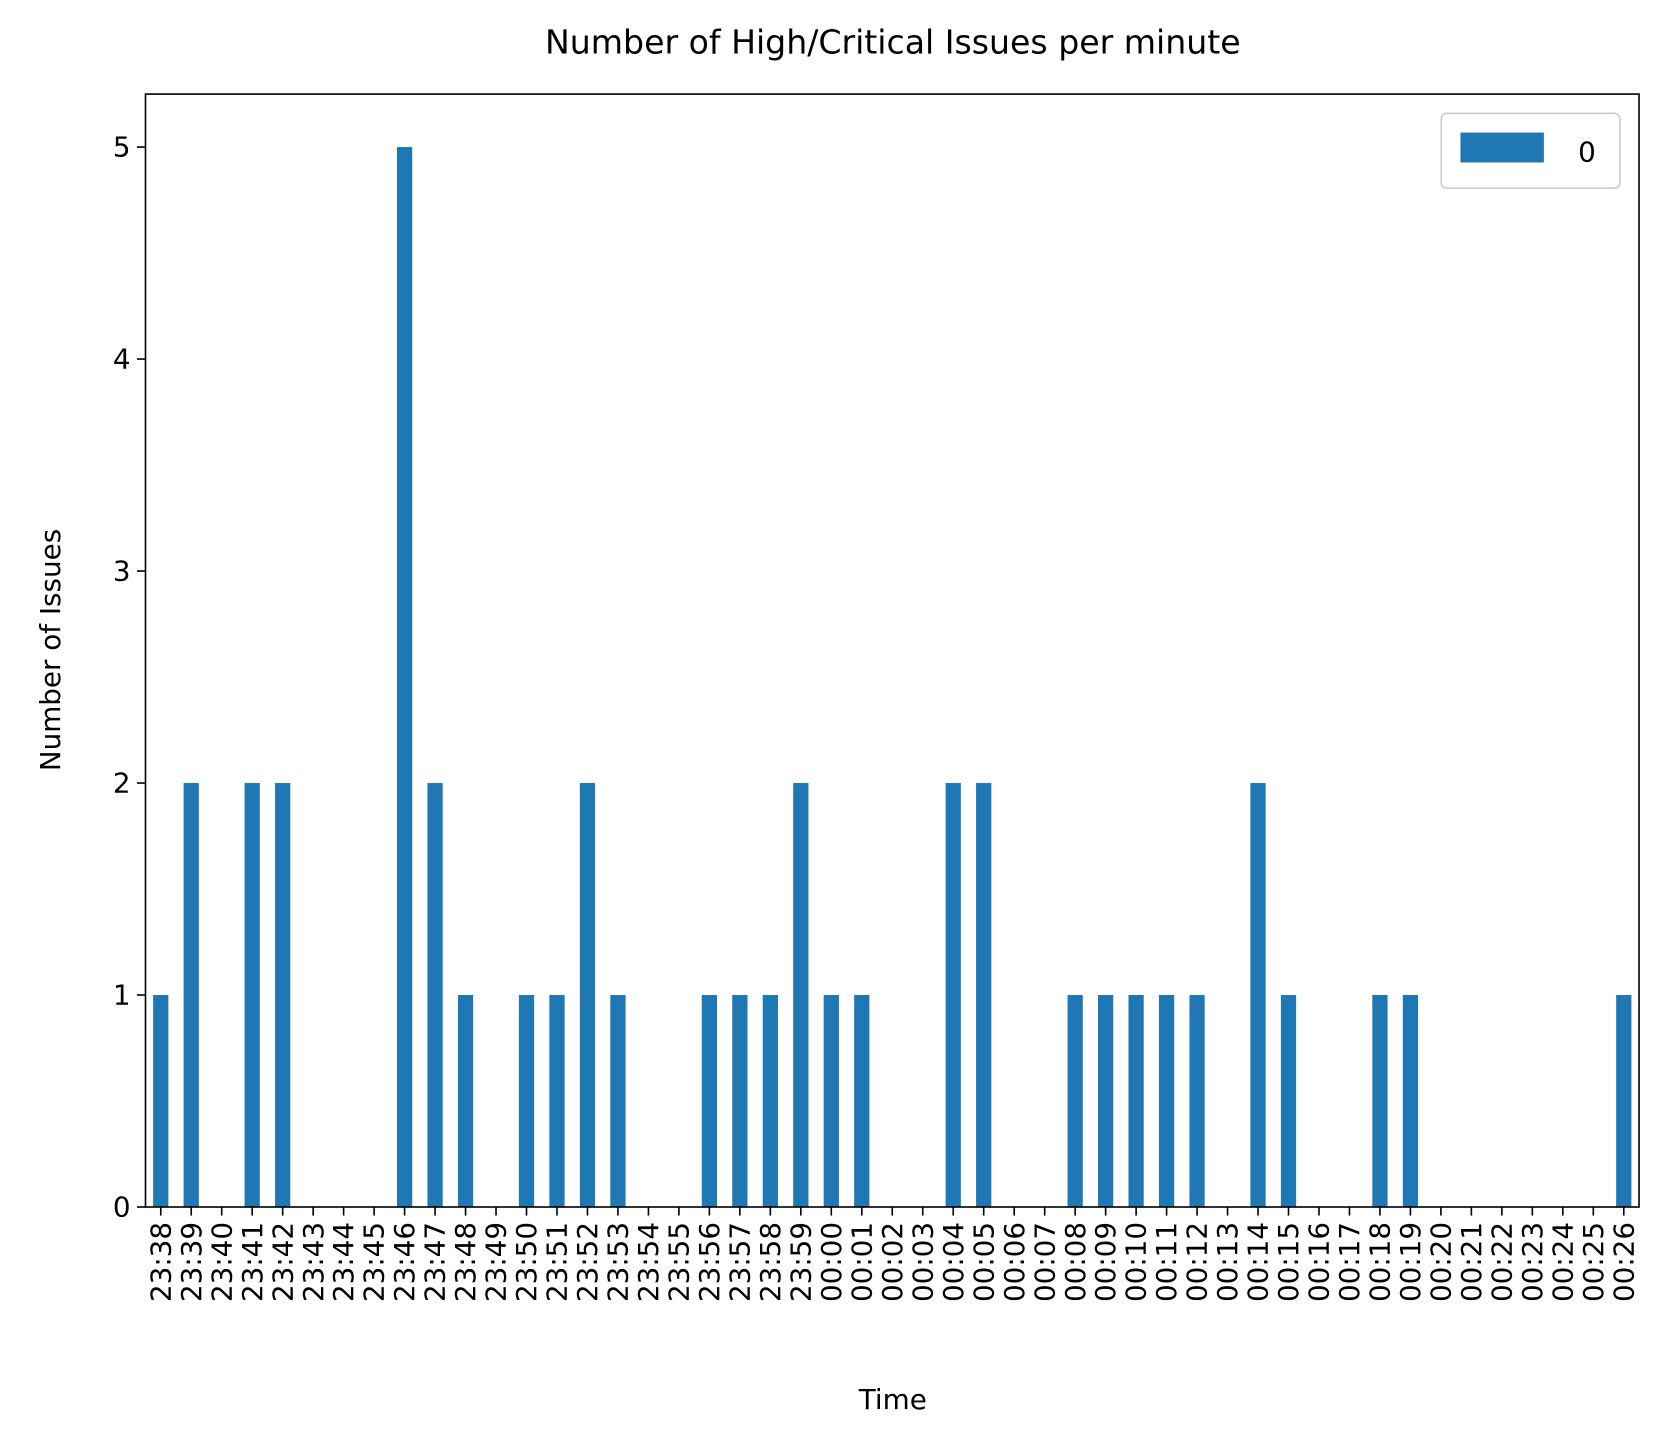  What do you see at coordinates (160, 1262) in the screenshot?
I see `x-tick-label: 23:38` at bounding box center [160, 1262].